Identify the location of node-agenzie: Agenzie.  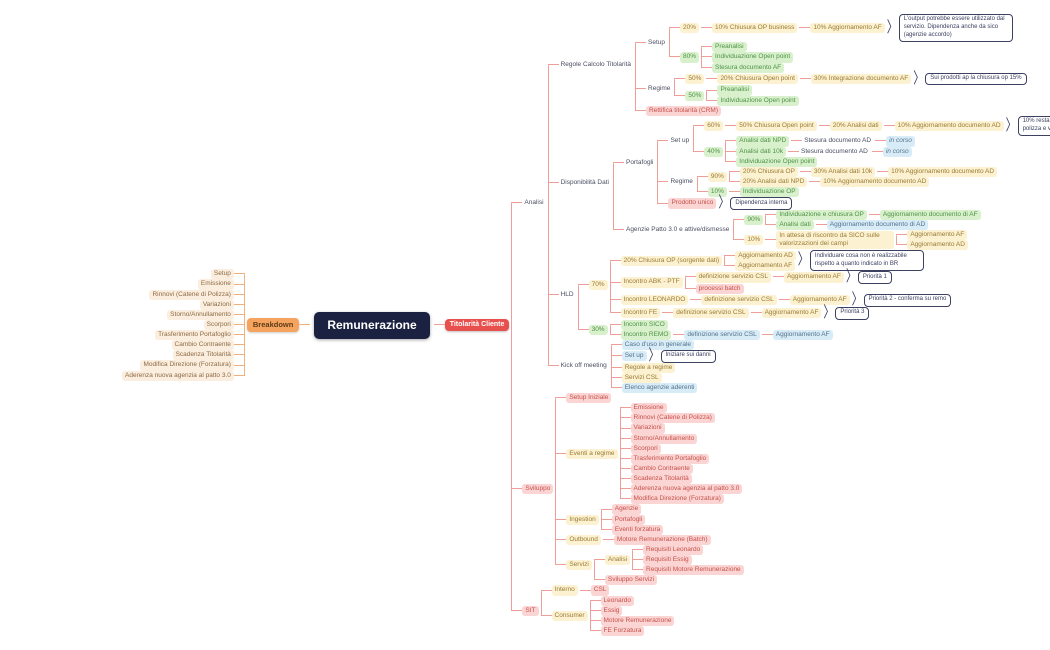
(626, 509).